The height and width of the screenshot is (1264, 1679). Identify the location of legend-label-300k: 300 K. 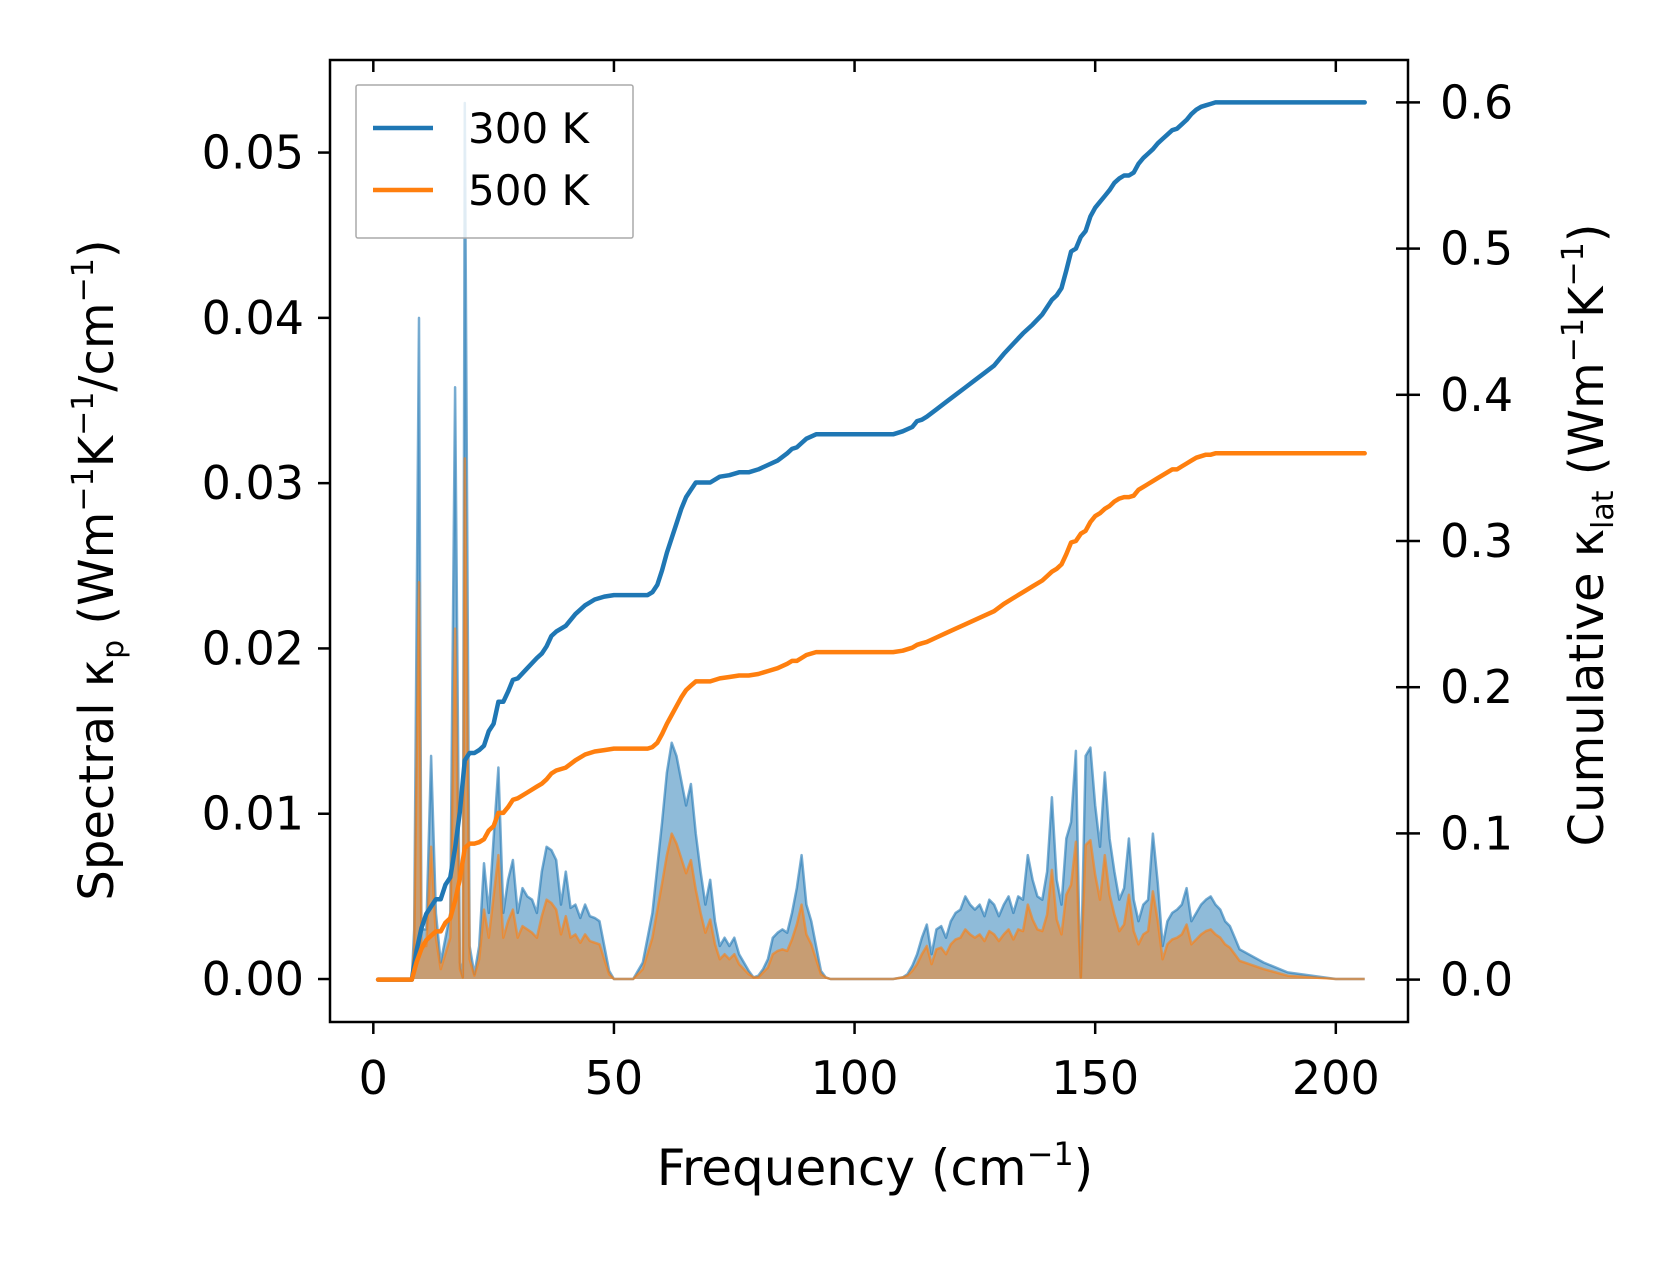
(529, 128).